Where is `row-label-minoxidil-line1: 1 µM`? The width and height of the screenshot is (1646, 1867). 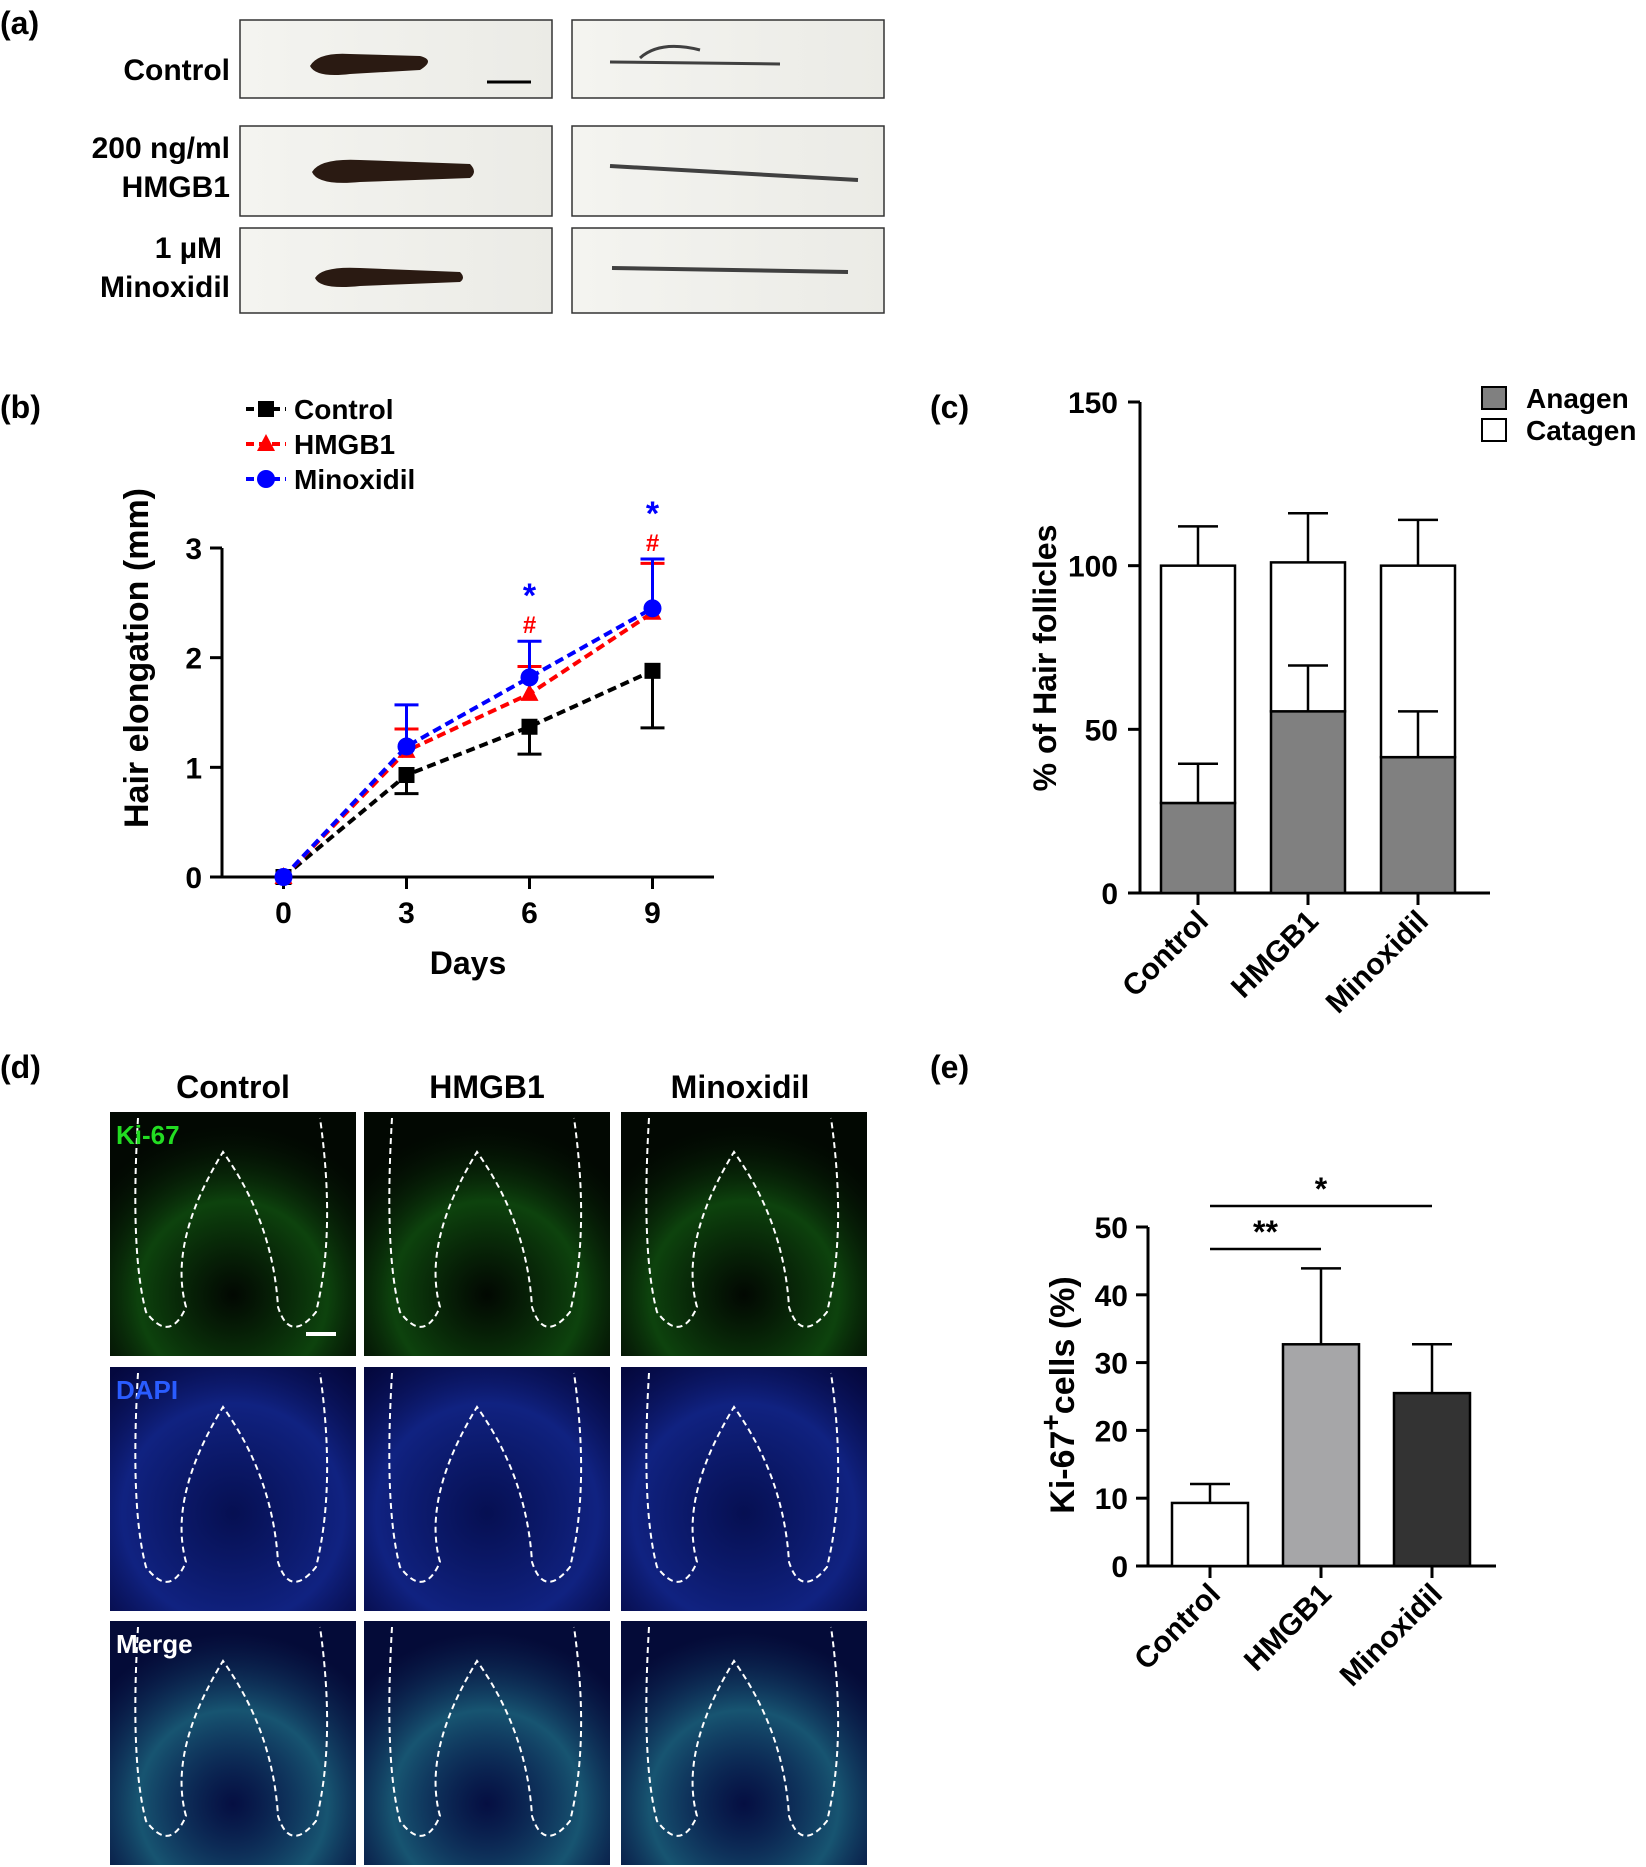 row-label-minoxidil-line1: 1 µM is located at coordinates (188, 248).